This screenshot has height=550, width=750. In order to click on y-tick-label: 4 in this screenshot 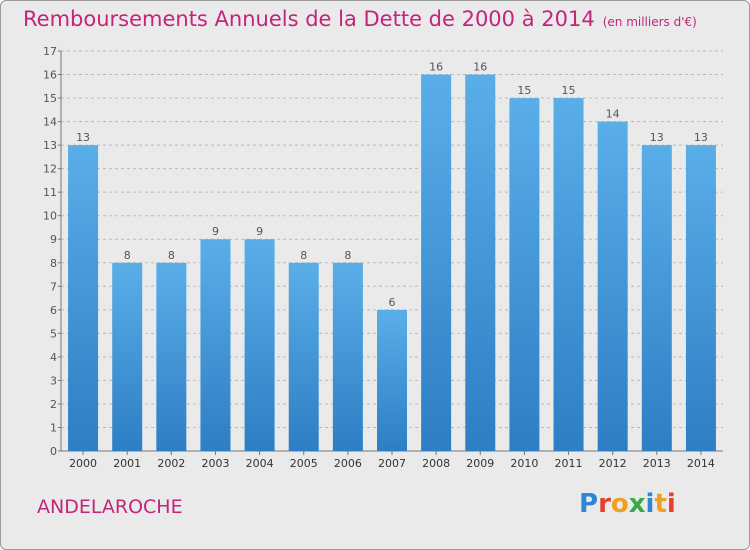, I will do `click(53, 357)`.